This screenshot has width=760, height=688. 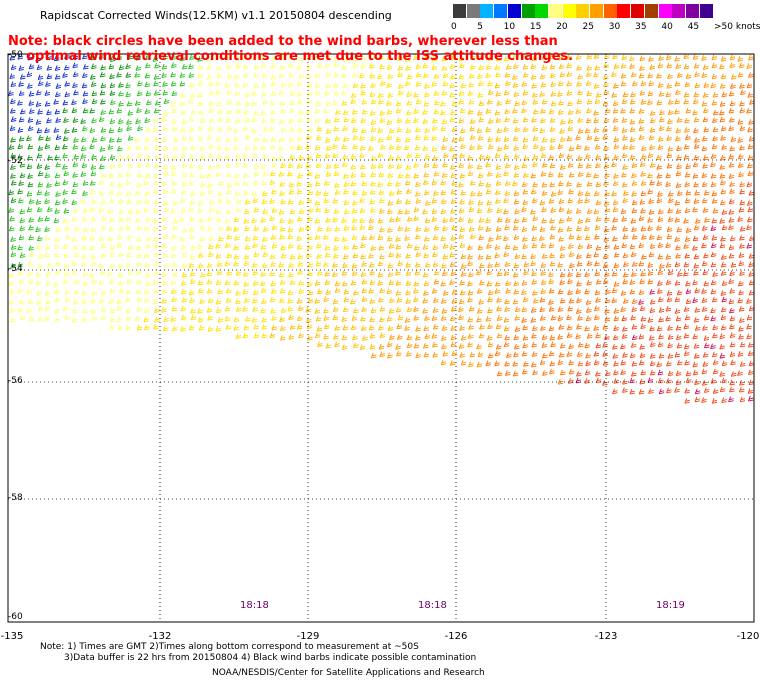 What do you see at coordinates (535, 27) in the screenshot?
I see `scale-label: 15` at bounding box center [535, 27].